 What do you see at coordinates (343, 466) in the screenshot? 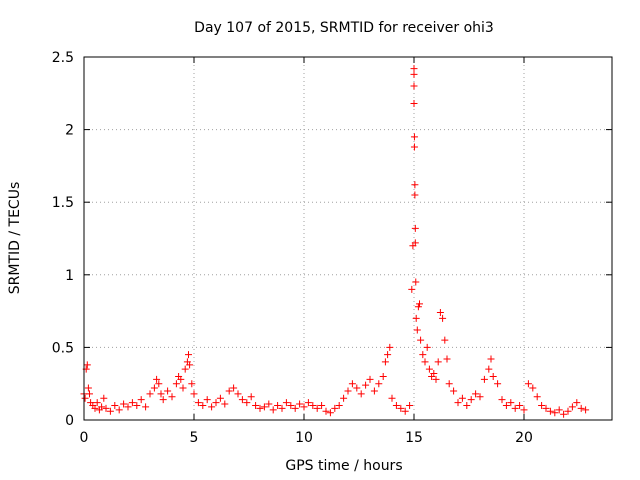
I see `x-axis-label: GPS time / hours` at bounding box center [343, 466].